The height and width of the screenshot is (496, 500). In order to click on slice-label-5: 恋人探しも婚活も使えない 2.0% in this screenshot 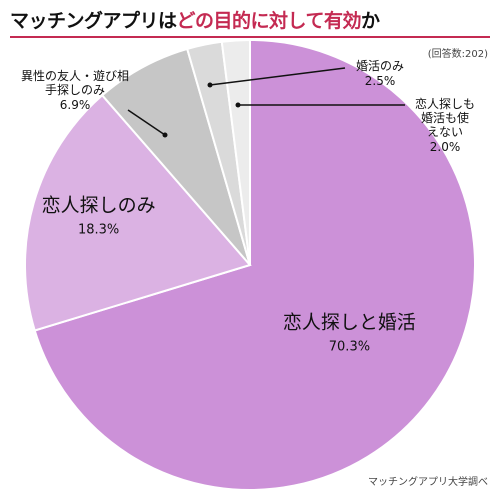, I will do `click(445, 125)`.